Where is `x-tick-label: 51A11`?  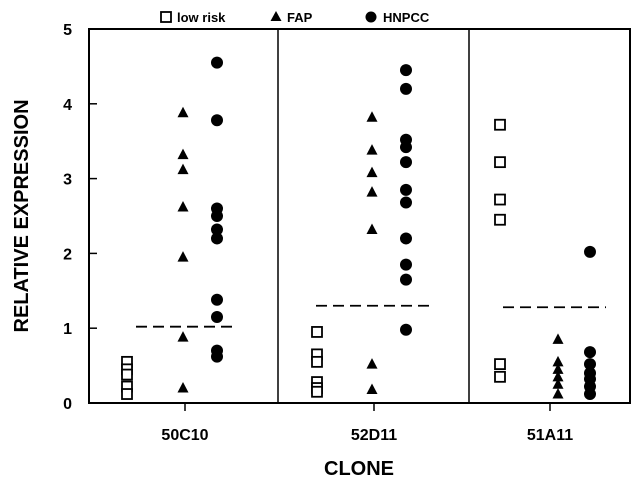
x-tick-label: 51A11 is located at coordinates (550, 435).